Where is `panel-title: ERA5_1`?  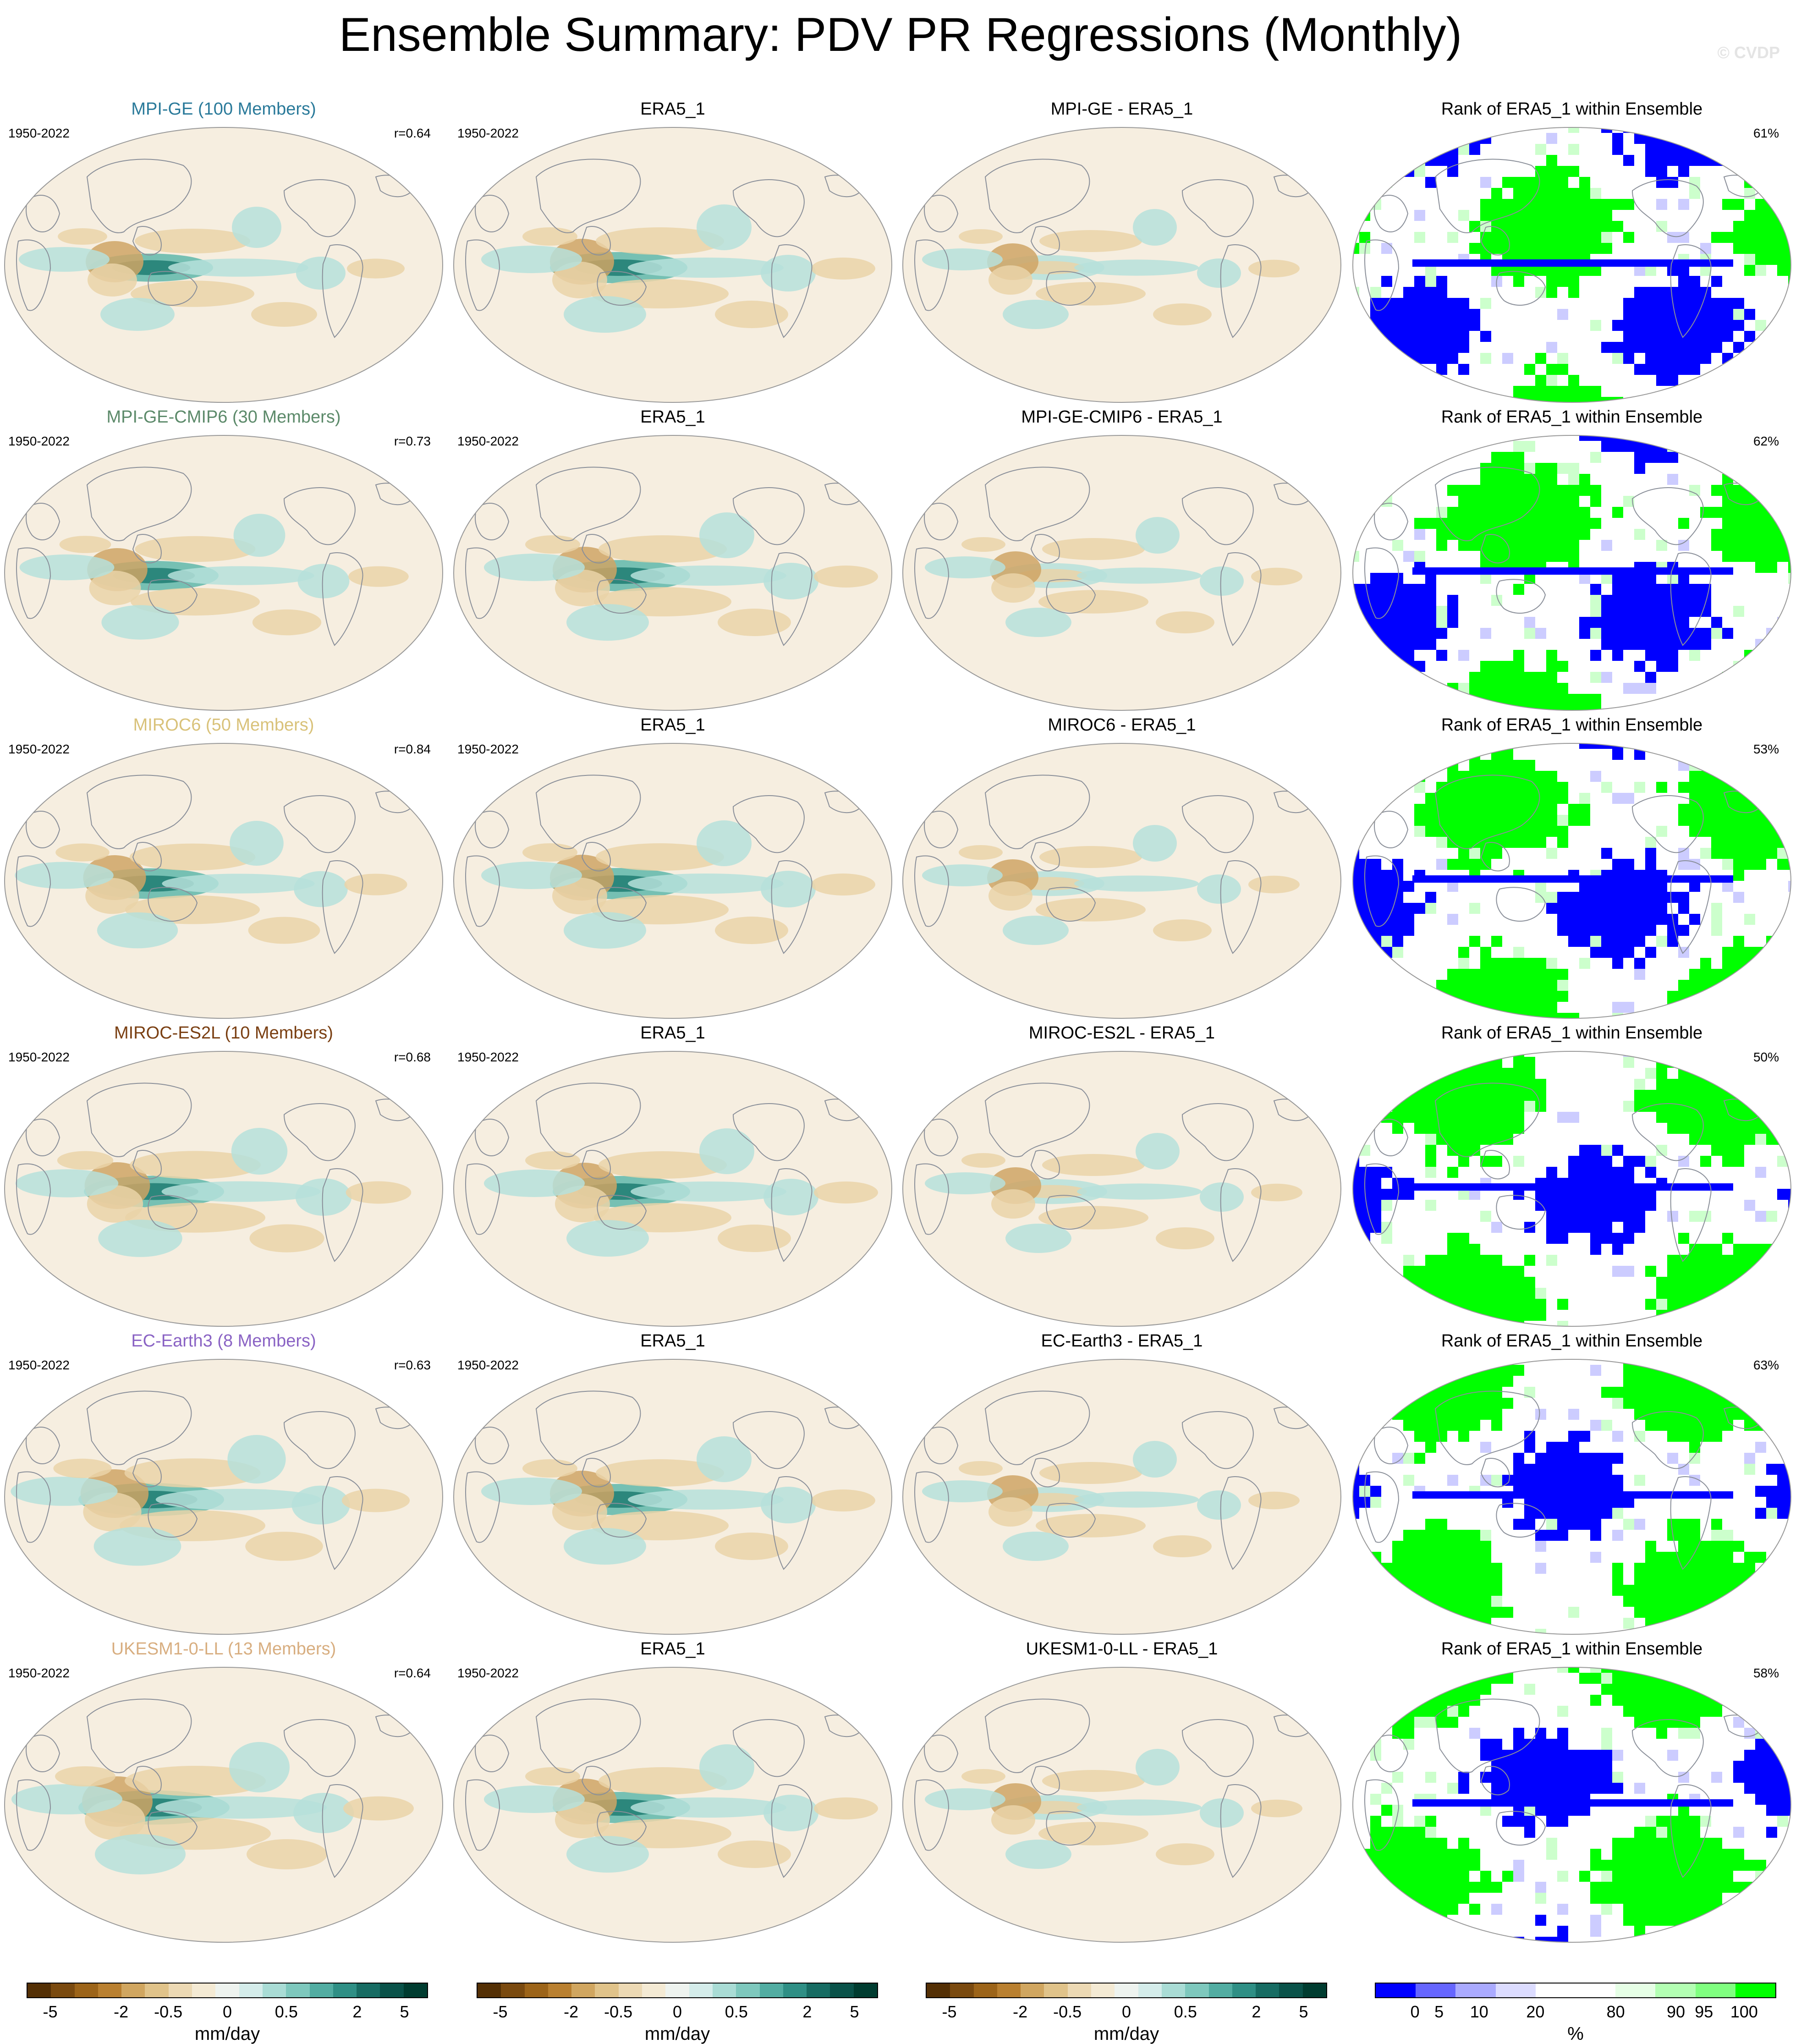
panel-title: ERA5_1 is located at coordinates (672, 109).